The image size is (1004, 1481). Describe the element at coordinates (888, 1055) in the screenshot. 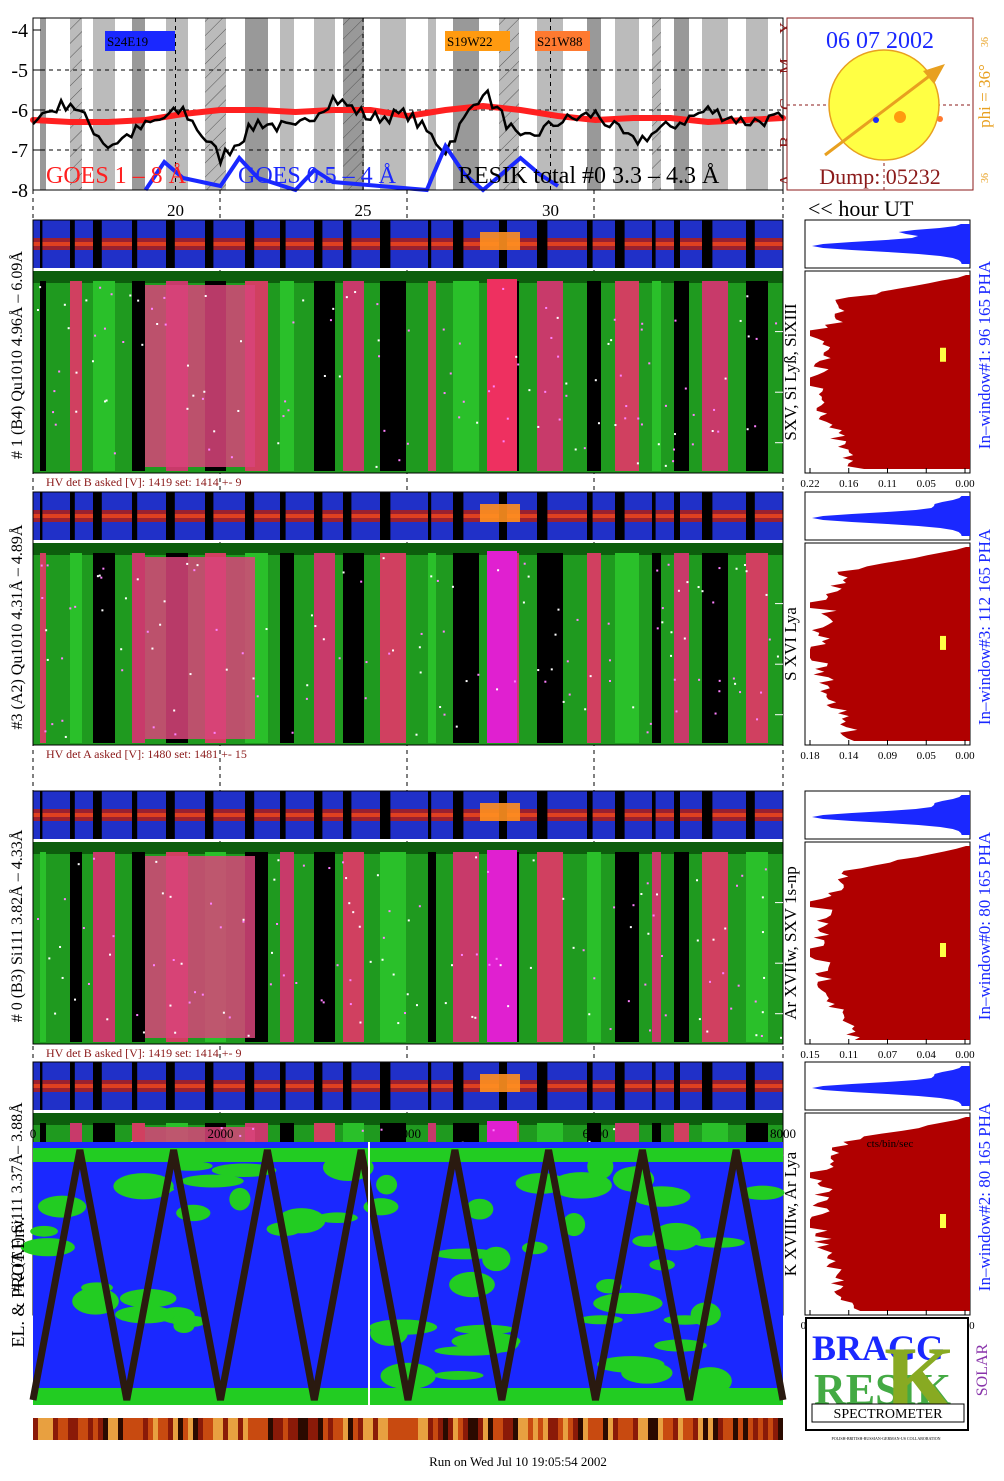

I see `spec-x-tick-label: 0.07` at that location.